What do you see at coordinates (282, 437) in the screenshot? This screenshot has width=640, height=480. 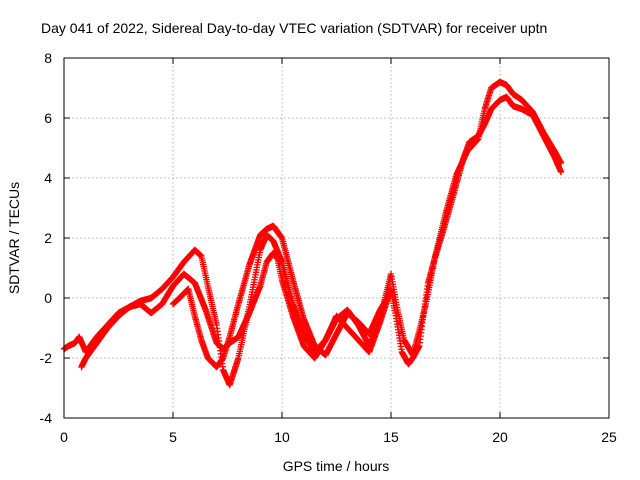 I see `x-tick-label: 10` at bounding box center [282, 437].